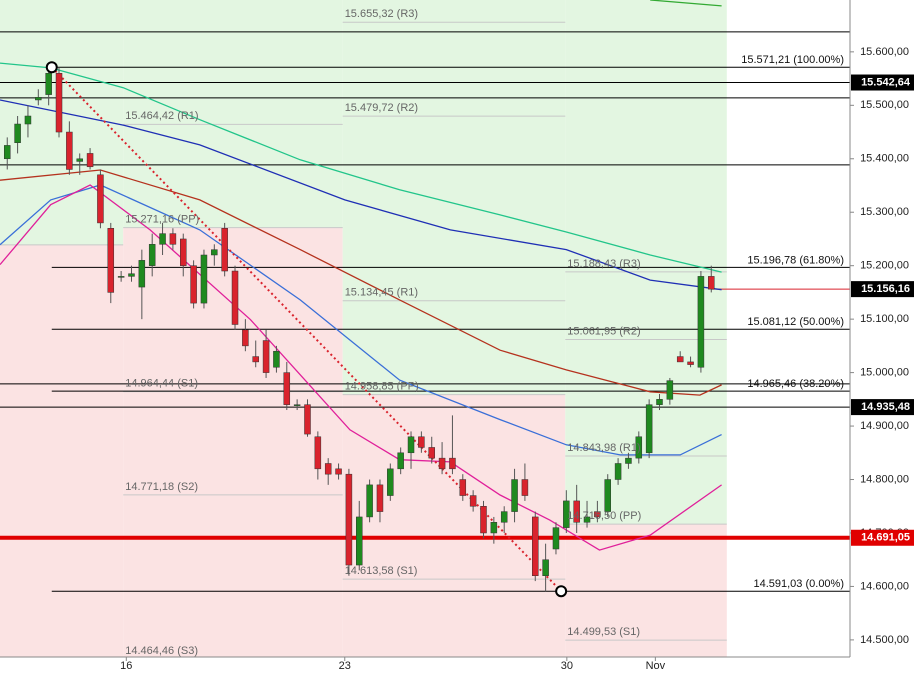  What do you see at coordinates (381, 293) in the screenshot?
I see `pivot-label: 15.134,45 (R1)` at bounding box center [381, 293].